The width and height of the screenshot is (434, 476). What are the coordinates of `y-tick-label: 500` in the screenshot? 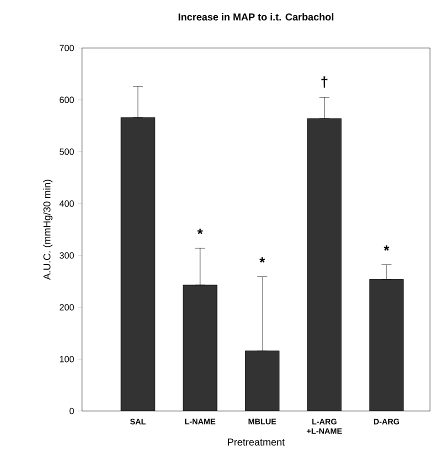 It's located at (67, 151).